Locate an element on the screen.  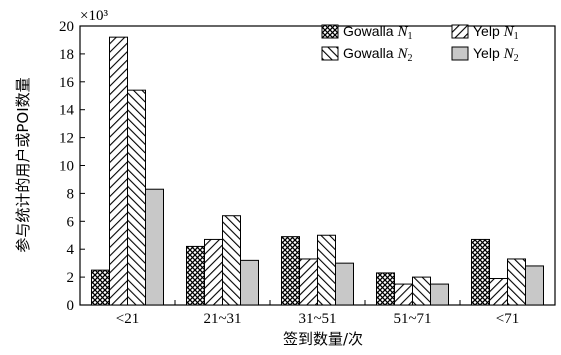
y-tick-label: 0 is located at coordinates (71, 306).